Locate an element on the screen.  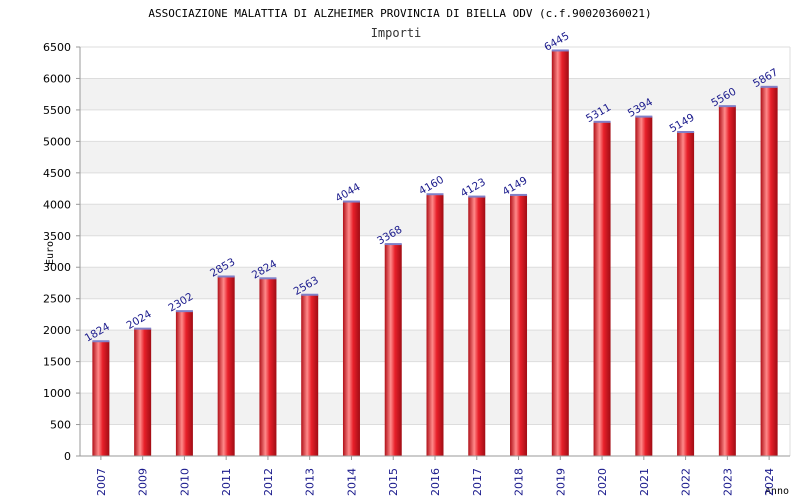
x-tick-label-2024: 2024 is located at coordinates (769, 482).